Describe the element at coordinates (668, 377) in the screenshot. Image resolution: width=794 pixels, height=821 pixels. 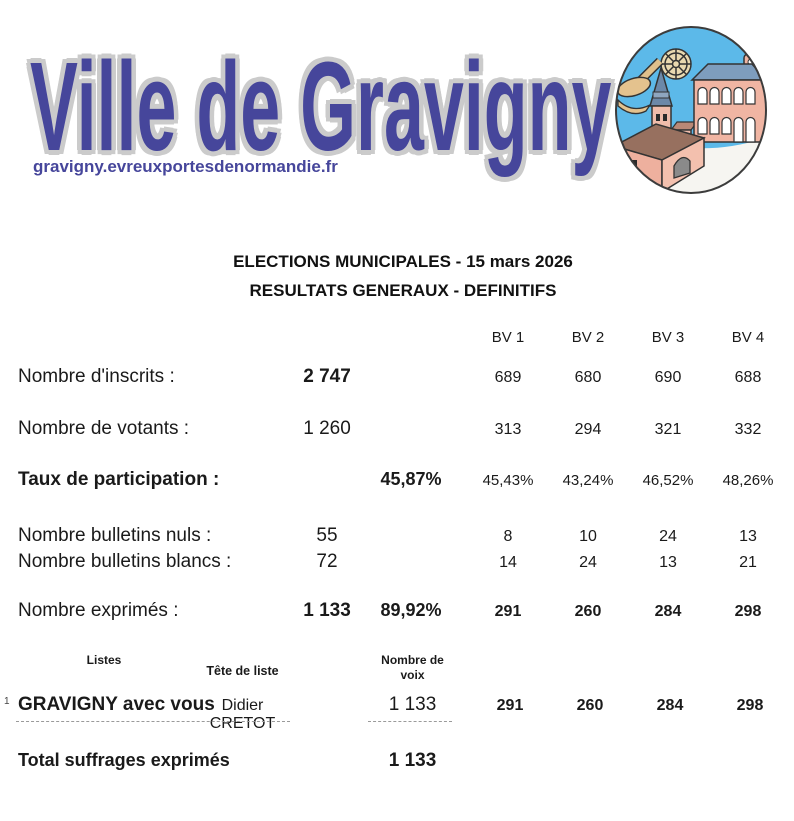
I see `inscrits-bv3: 690` at that location.